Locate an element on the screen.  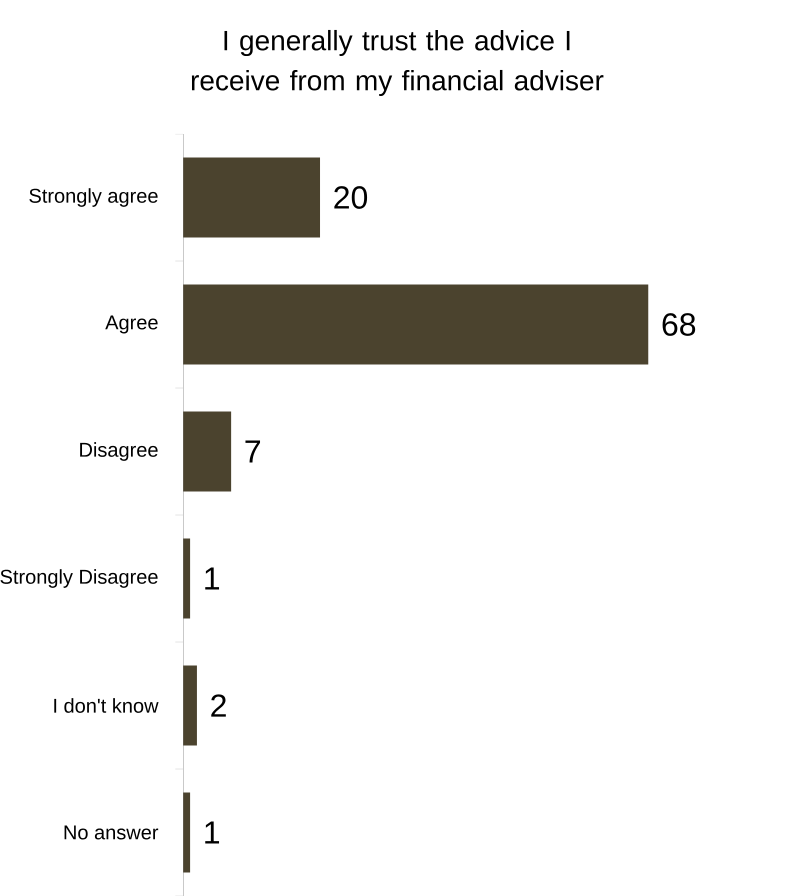
chart-title: I generally trust the advice I receive from my financial adviser is located at coordinates (398, 63).